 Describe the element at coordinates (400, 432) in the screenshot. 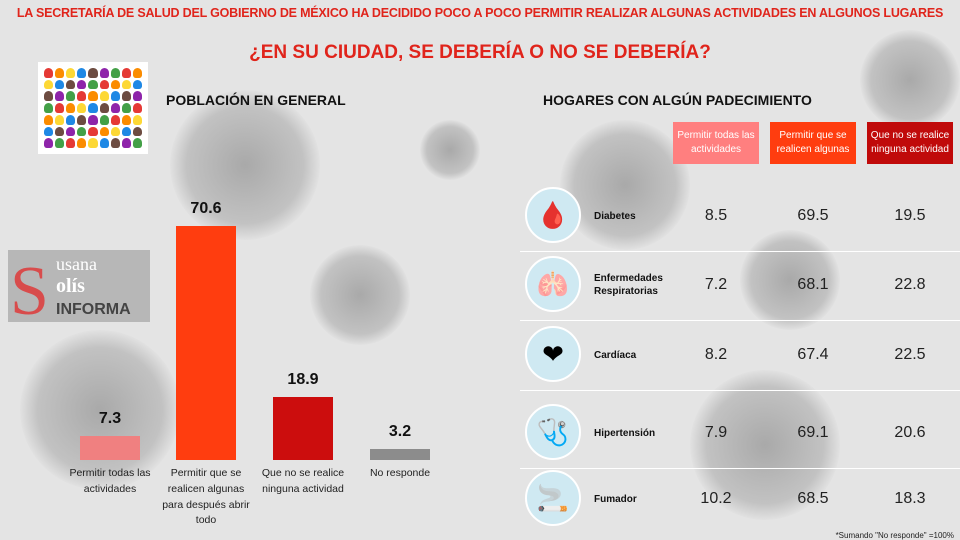

I see `bar-value-label: 3.2` at that location.